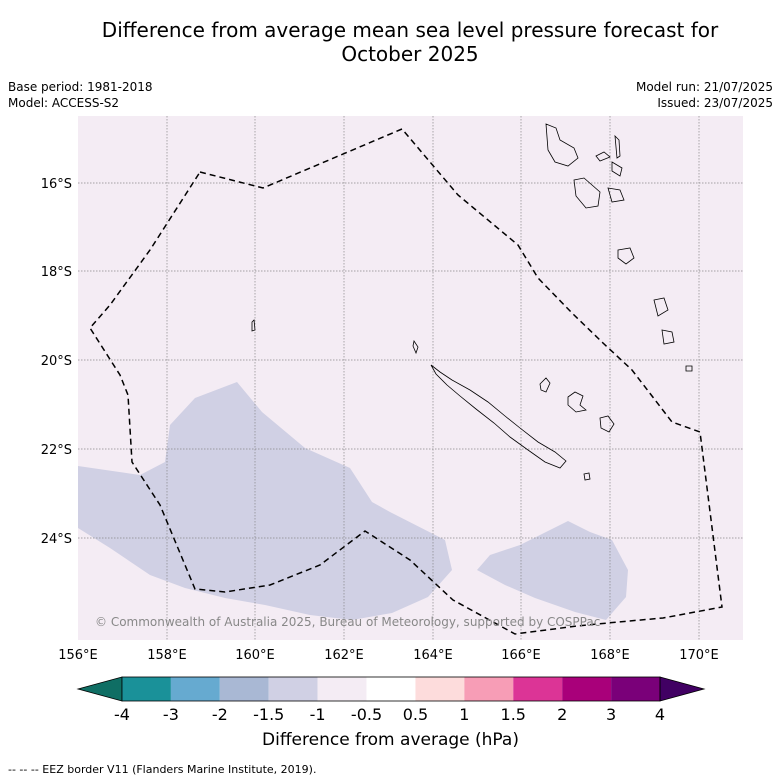 The width and height of the screenshot is (781, 781). What do you see at coordinates (255, 655) in the screenshot?
I see `lon-label: 160°E` at bounding box center [255, 655].